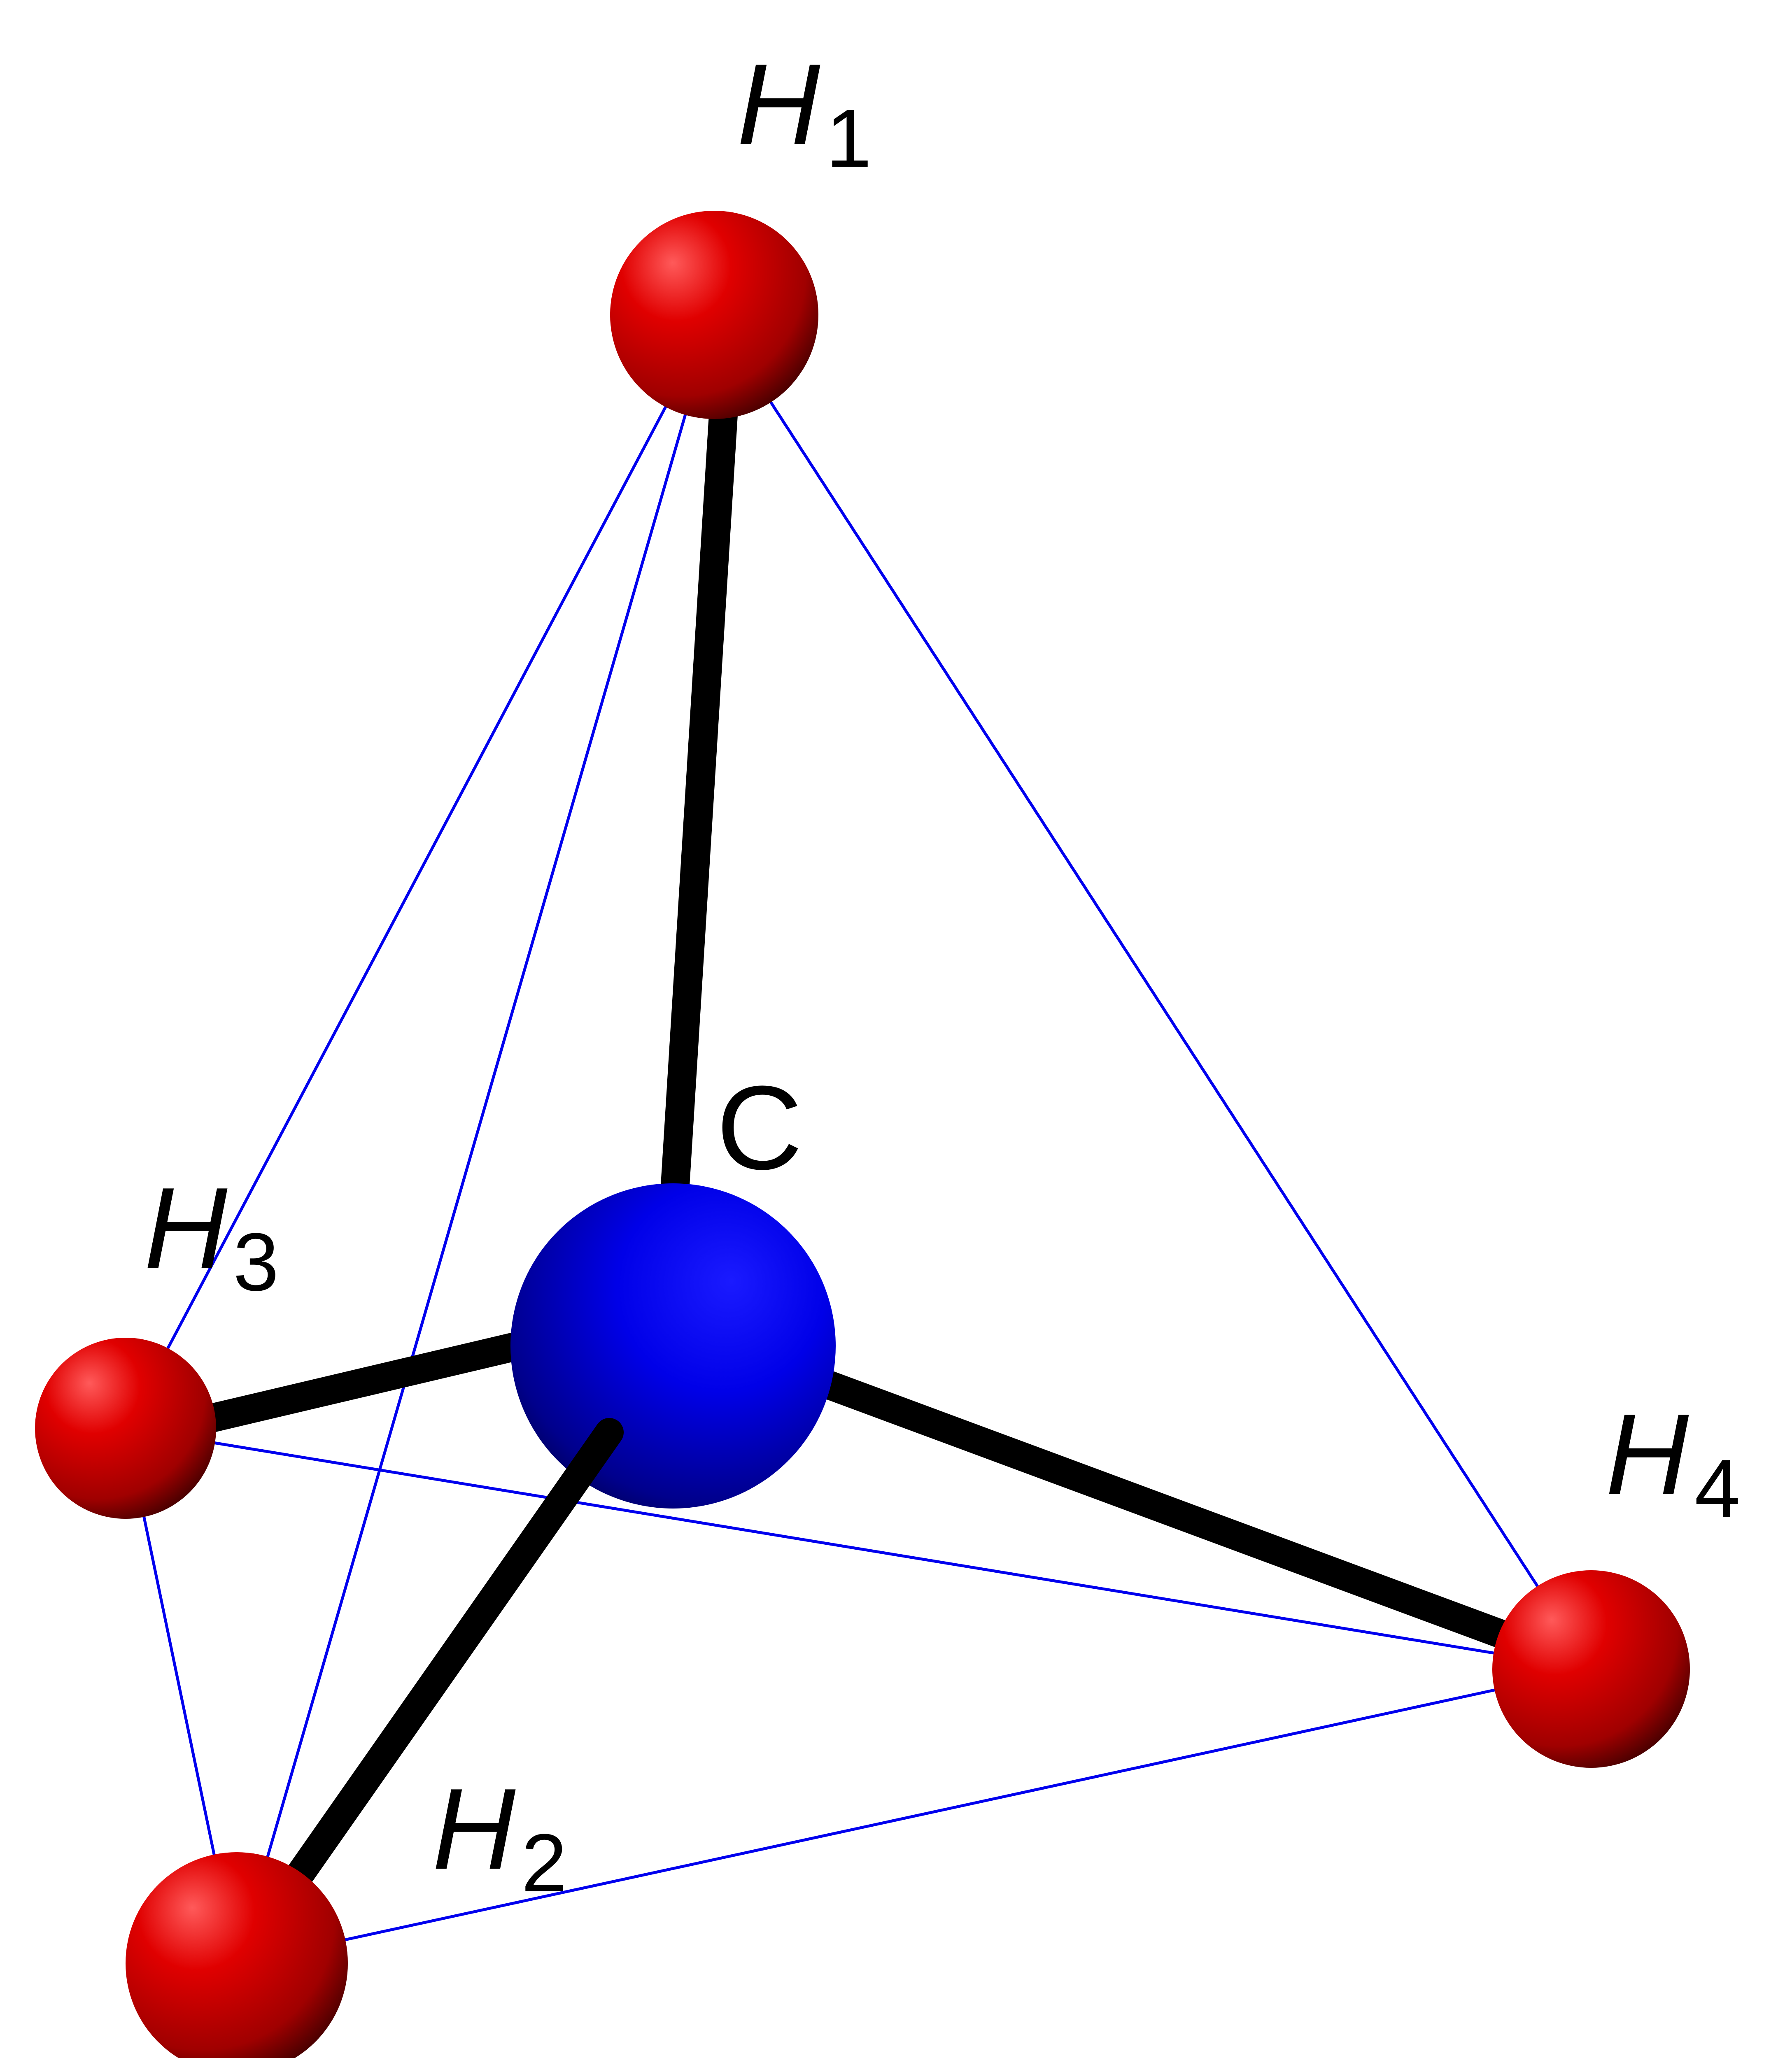 The height and width of the screenshot is (2058, 1792). Describe the element at coordinates (714, 315) in the screenshot. I see `hydrogen-atom-h1` at that location.